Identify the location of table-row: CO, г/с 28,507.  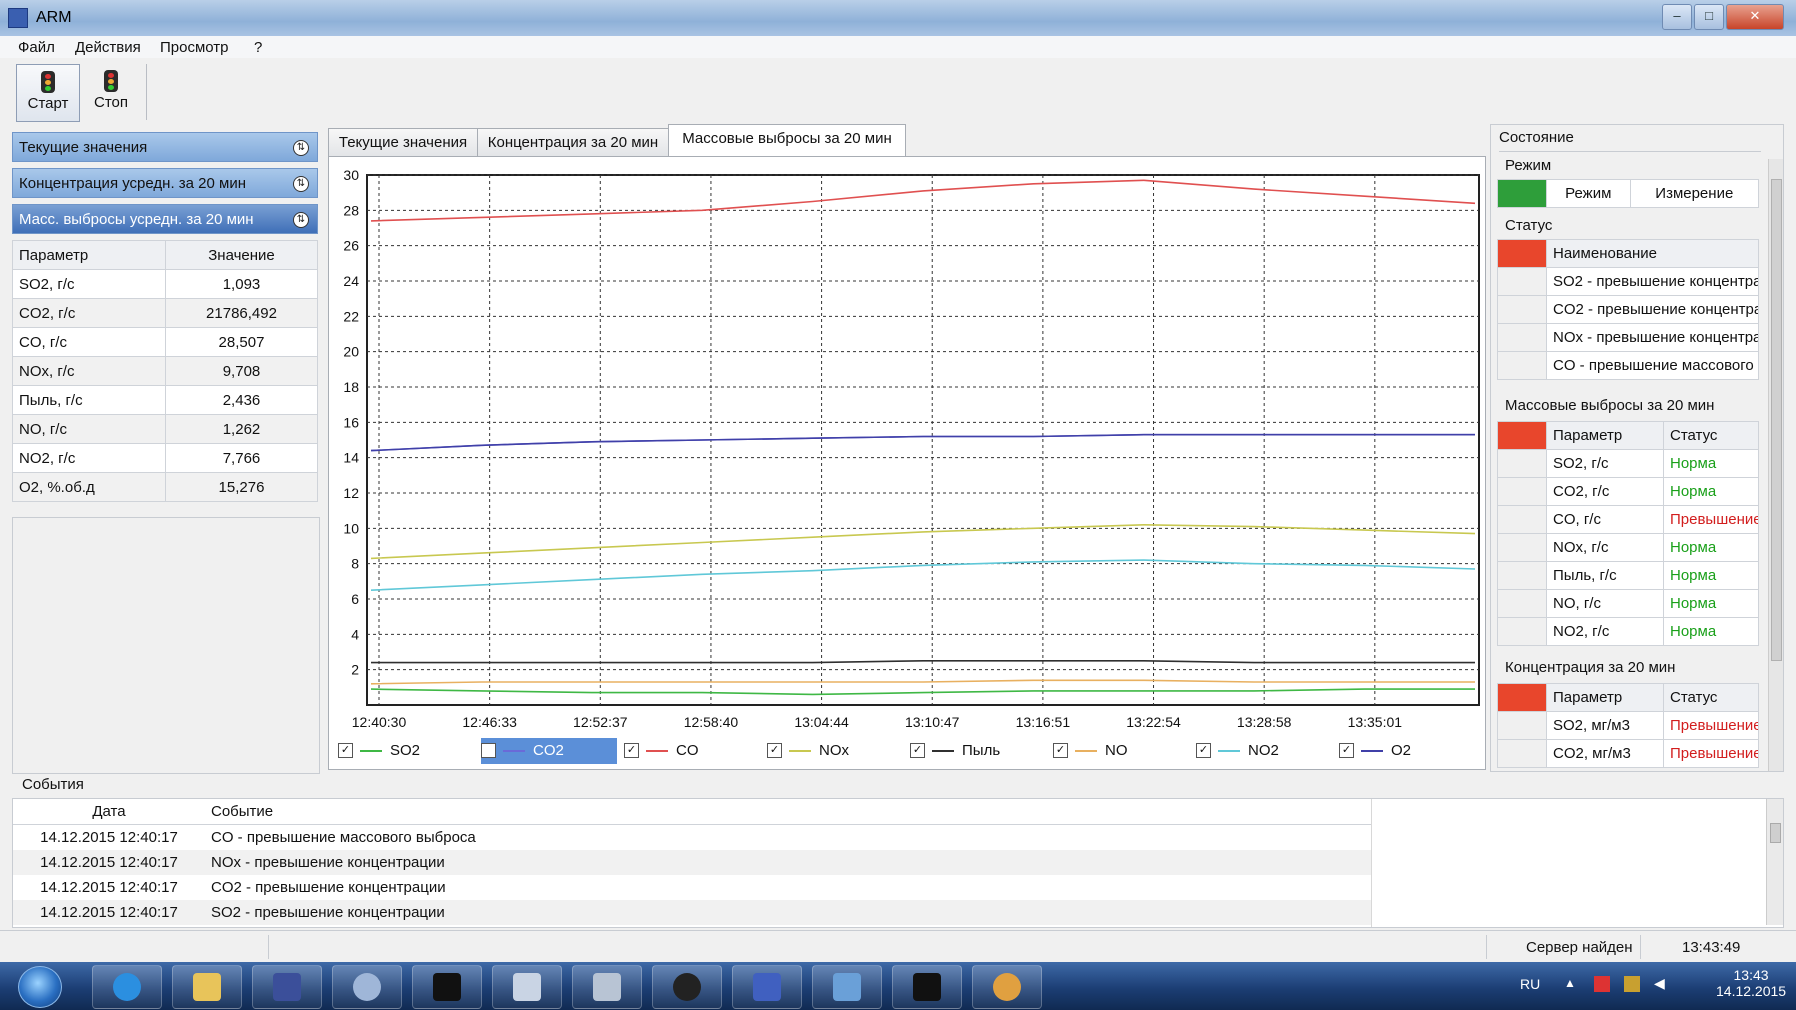
(165, 342).